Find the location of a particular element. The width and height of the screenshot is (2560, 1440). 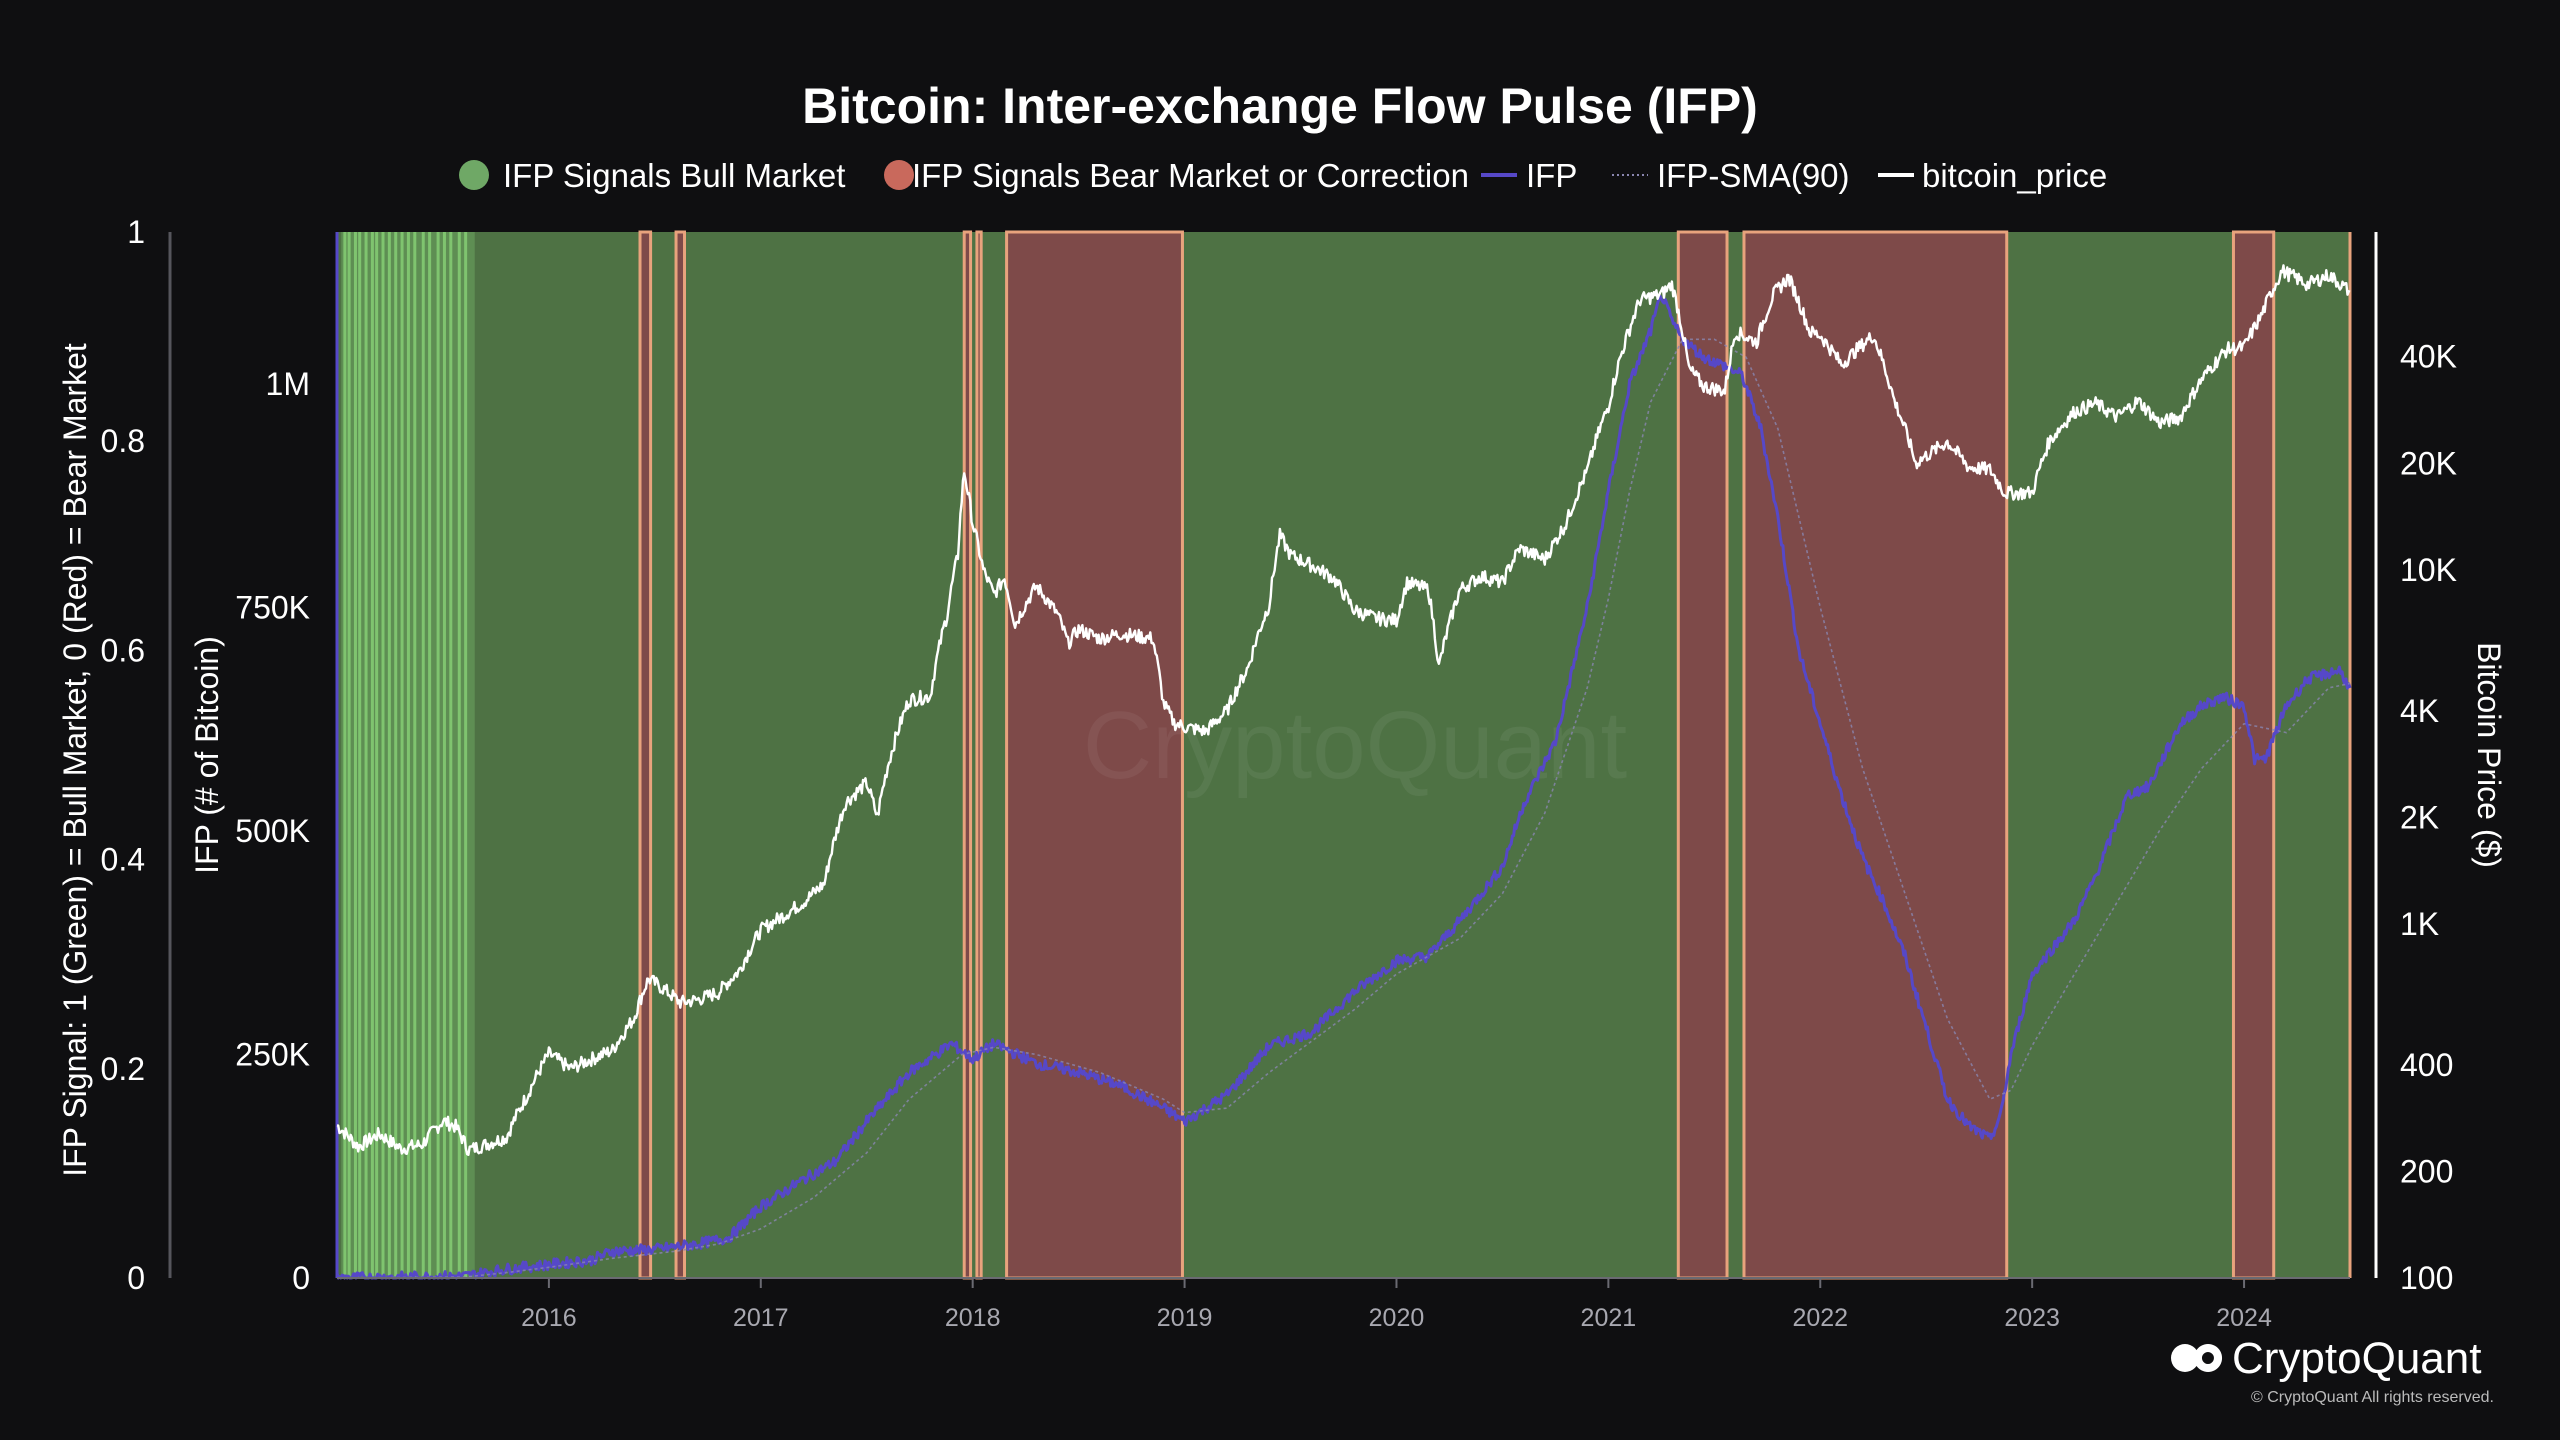

y-price-tick-label: 400 is located at coordinates (2426, 1065).